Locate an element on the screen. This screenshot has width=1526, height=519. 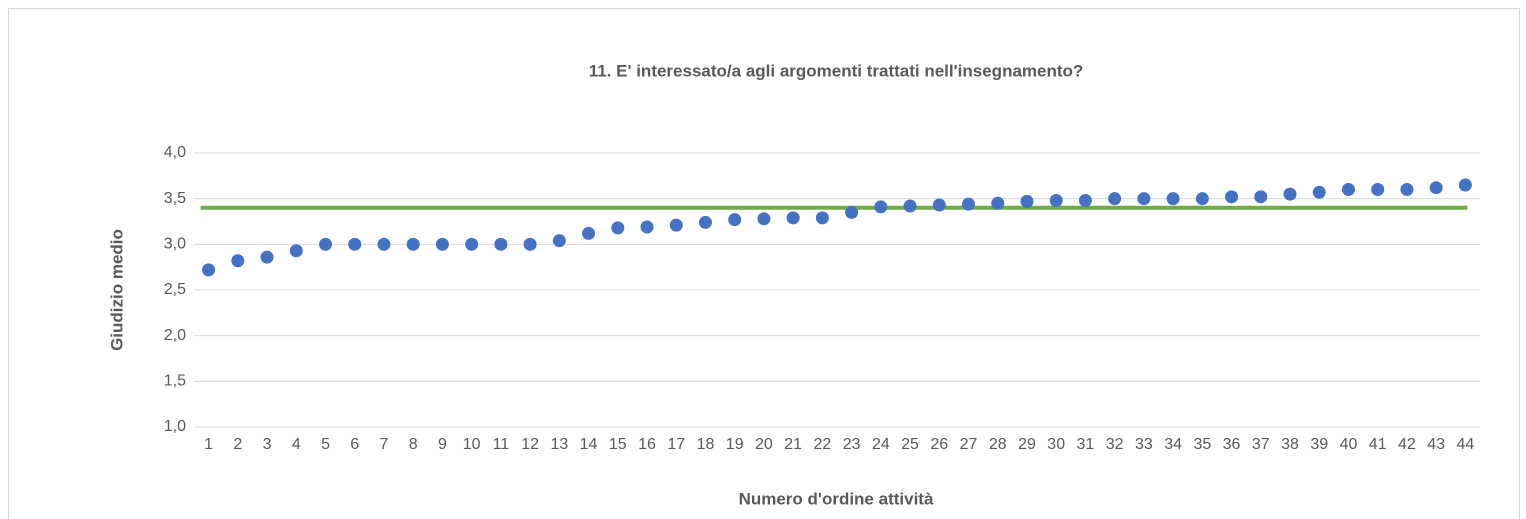
x-tick-label: 16 is located at coordinates (647, 444).